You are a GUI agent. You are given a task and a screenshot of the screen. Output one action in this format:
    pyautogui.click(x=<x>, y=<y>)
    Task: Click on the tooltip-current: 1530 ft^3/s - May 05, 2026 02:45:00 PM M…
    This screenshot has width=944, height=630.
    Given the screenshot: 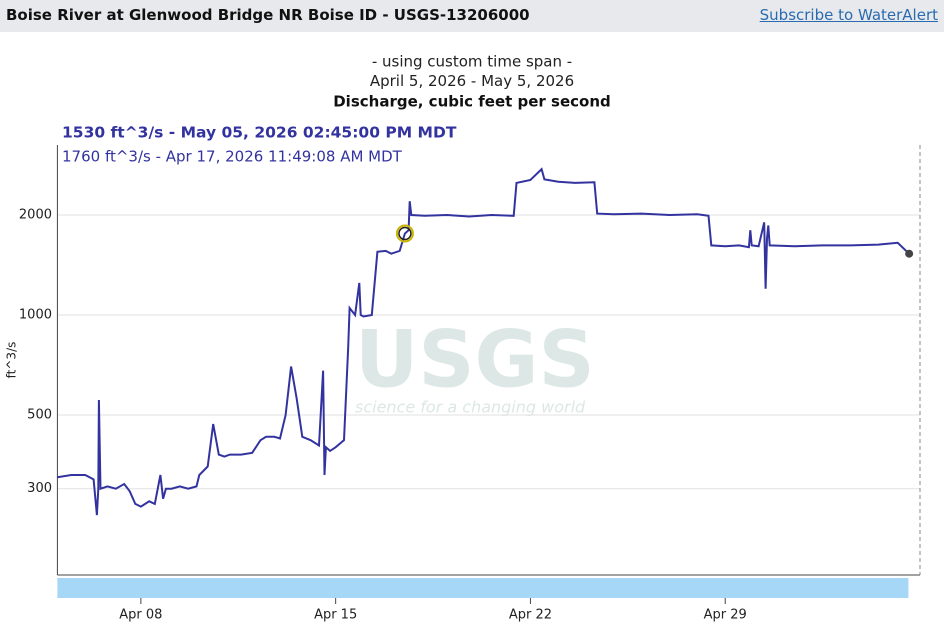 What is the action you would take?
    pyautogui.click(x=259, y=133)
    